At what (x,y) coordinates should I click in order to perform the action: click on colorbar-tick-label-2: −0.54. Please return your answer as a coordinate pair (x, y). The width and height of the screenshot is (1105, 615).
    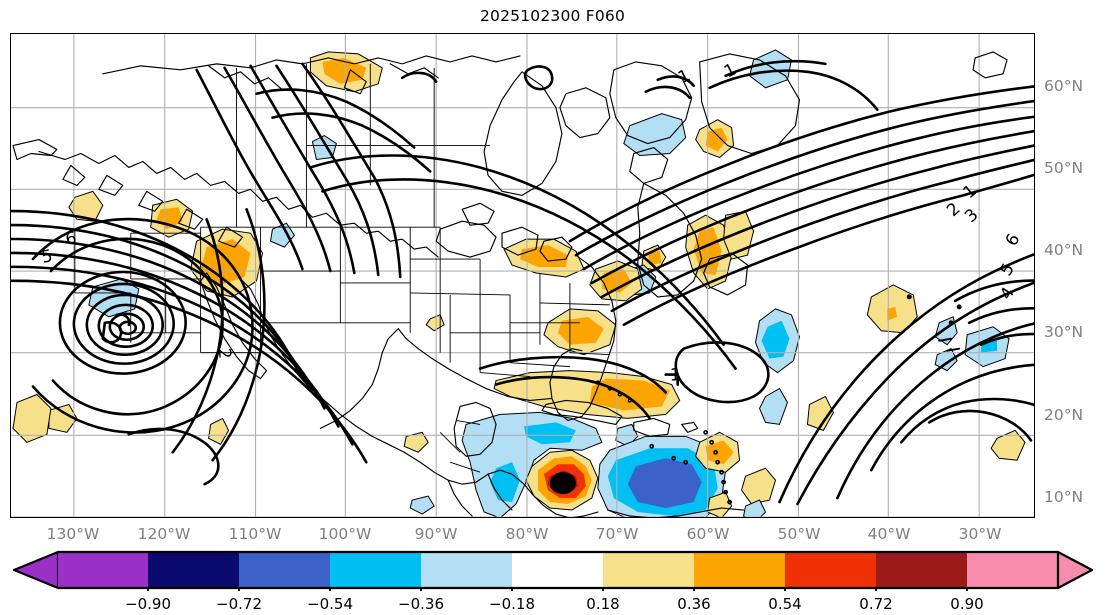
    Looking at the image, I should click on (330, 604).